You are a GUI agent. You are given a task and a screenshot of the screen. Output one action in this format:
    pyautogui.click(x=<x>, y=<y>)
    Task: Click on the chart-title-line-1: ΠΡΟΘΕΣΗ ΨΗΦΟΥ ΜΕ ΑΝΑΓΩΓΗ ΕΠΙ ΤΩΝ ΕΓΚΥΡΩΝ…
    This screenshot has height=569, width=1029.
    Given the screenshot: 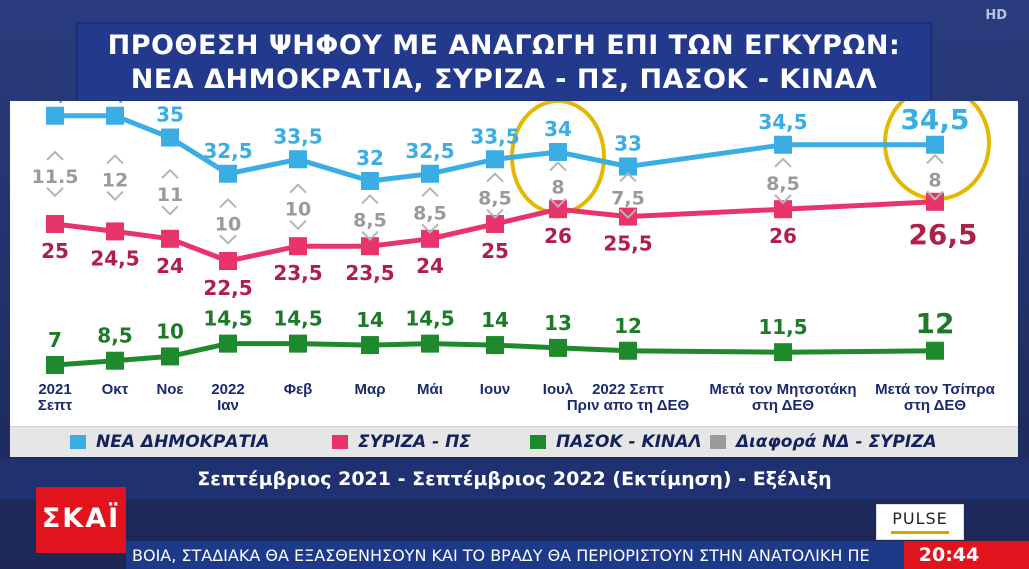 What is the action you would take?
    pyautogui.click(x=504, y=45)
    